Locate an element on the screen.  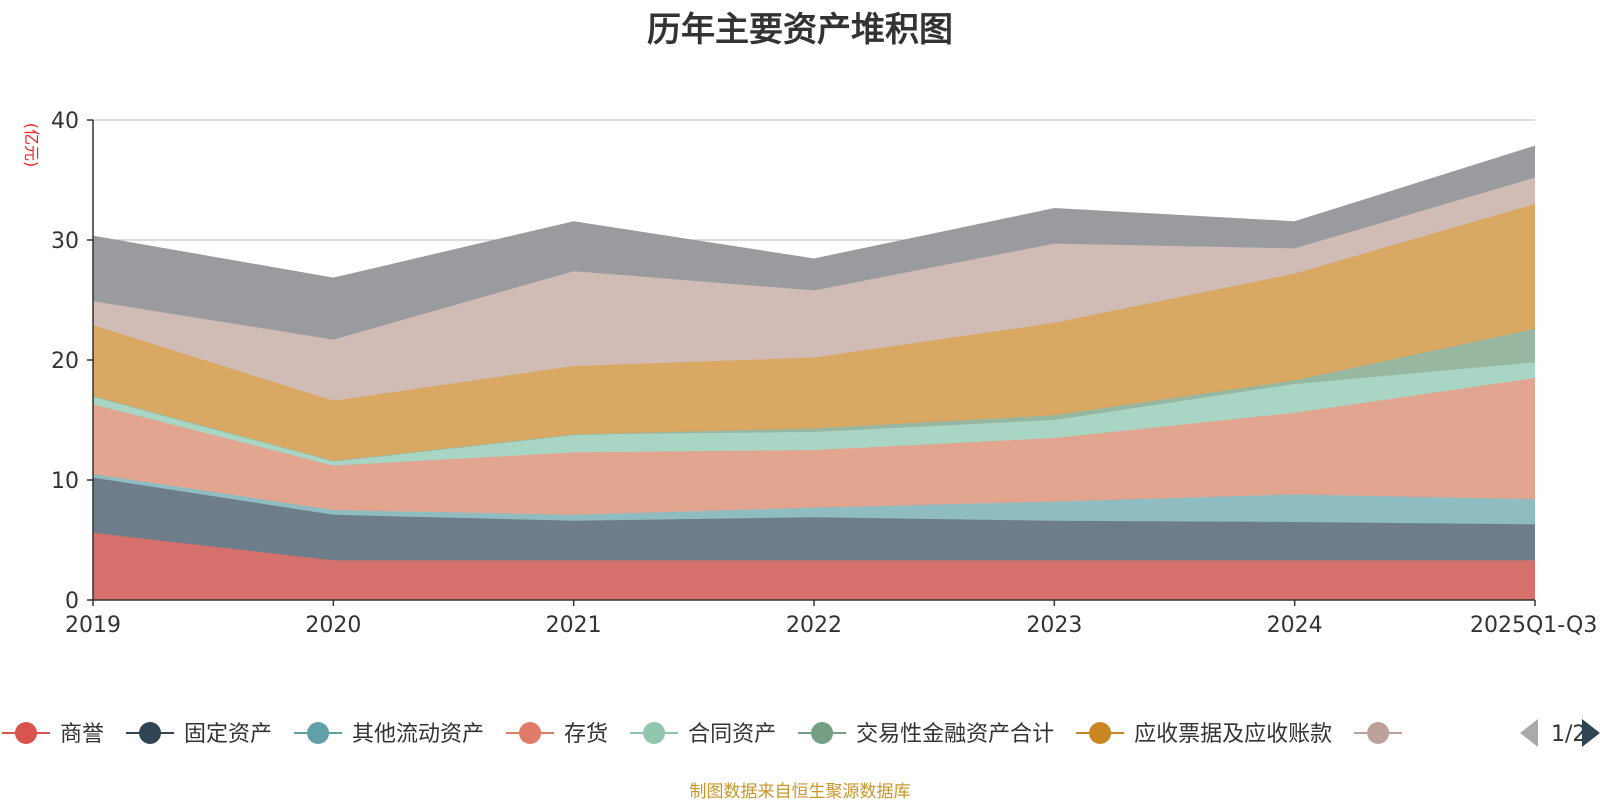
legend-label-5: 交易性金融资产合计 is located at coordinates (955, 734).